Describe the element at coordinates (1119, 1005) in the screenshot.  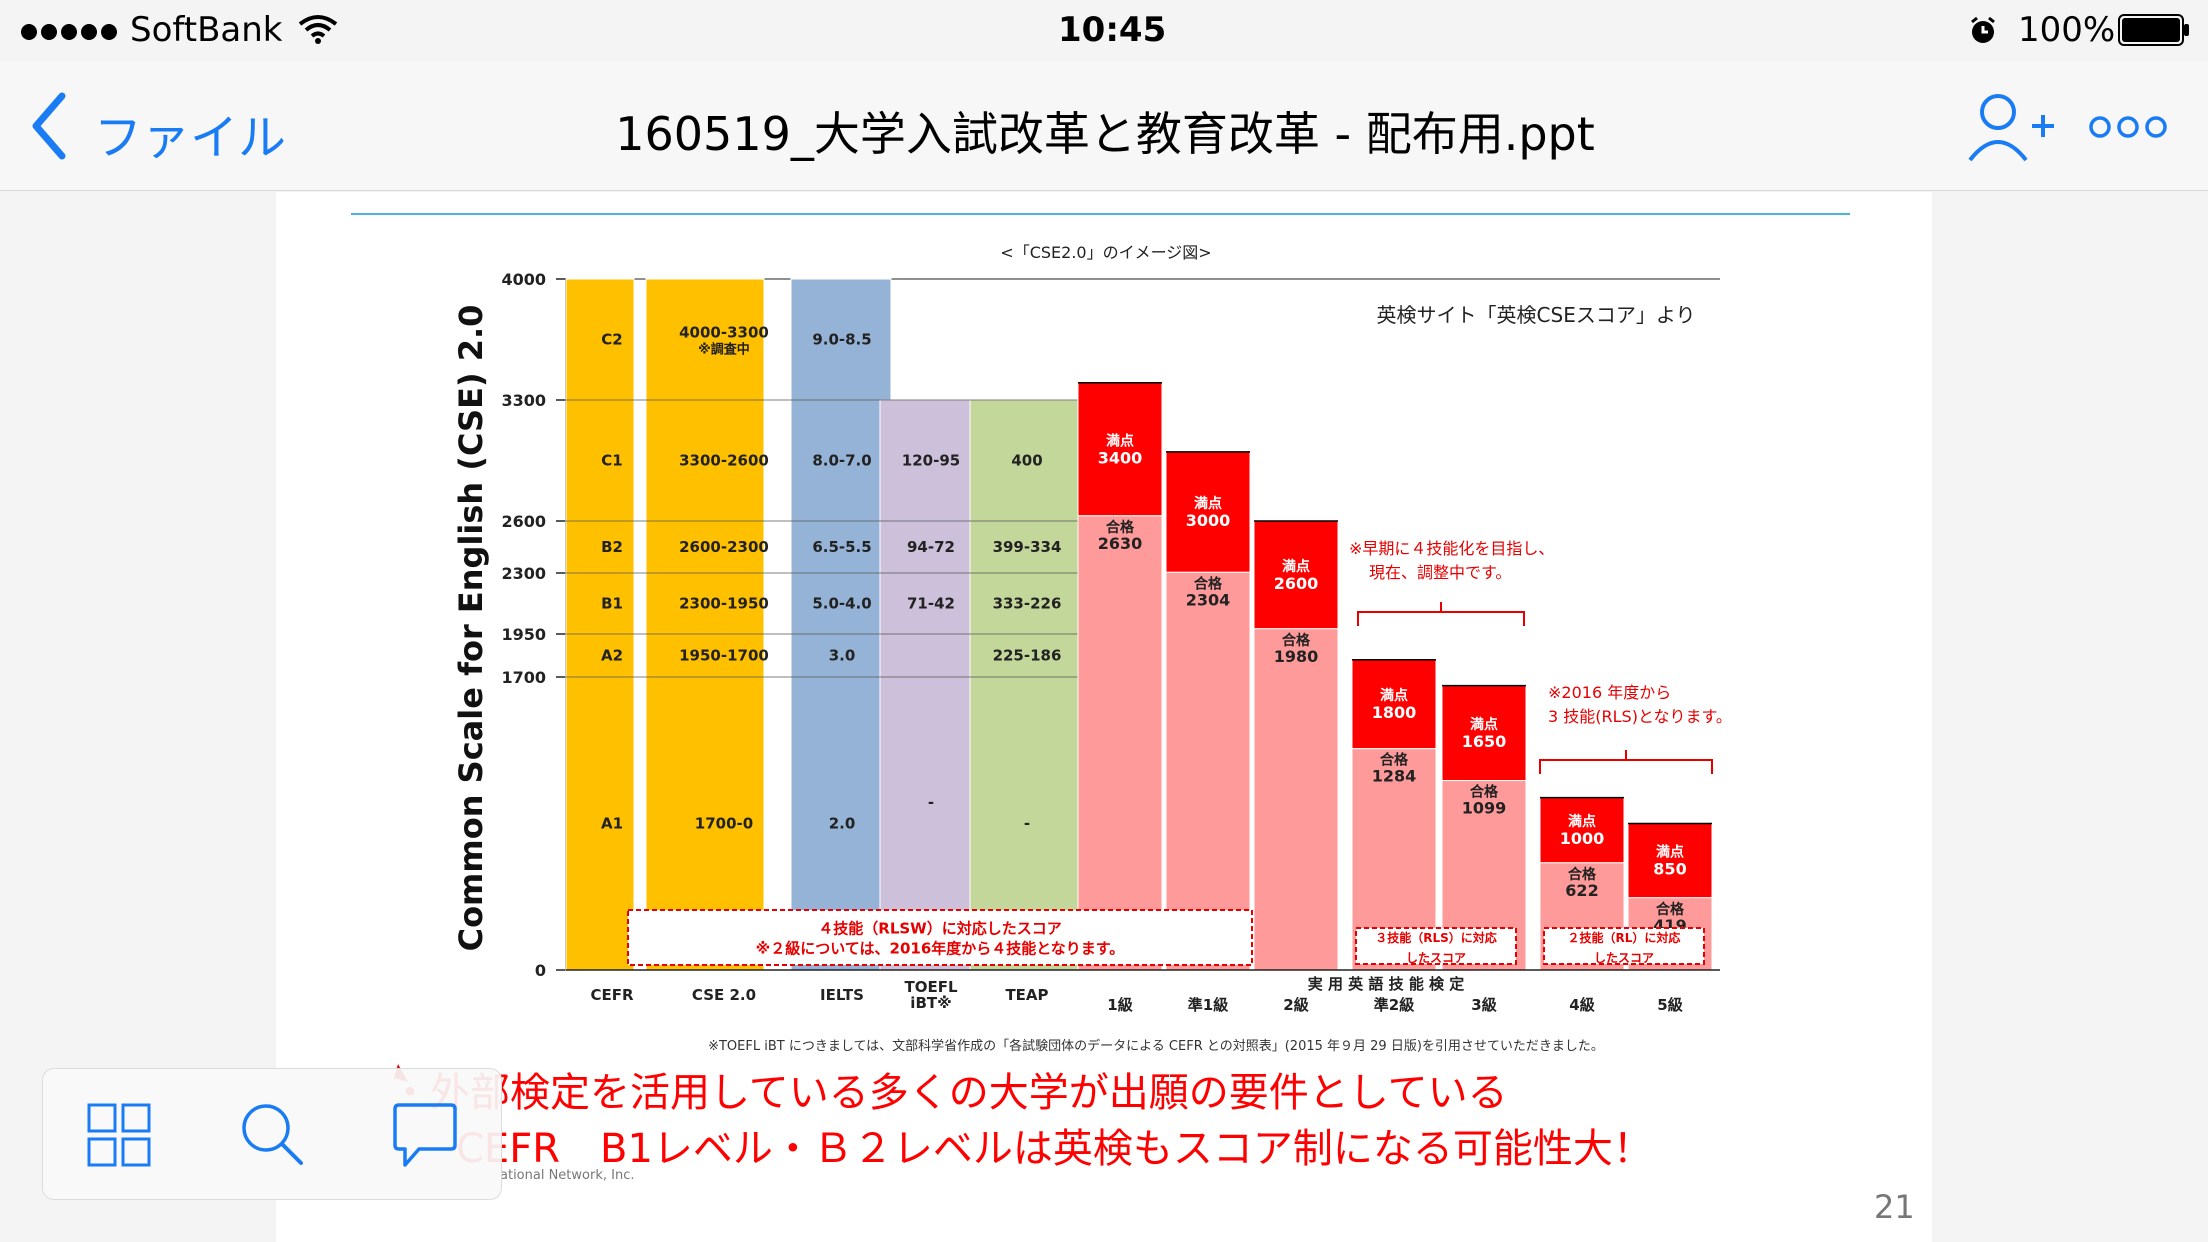
I see `eiken-grade-label: 1級` at that location.